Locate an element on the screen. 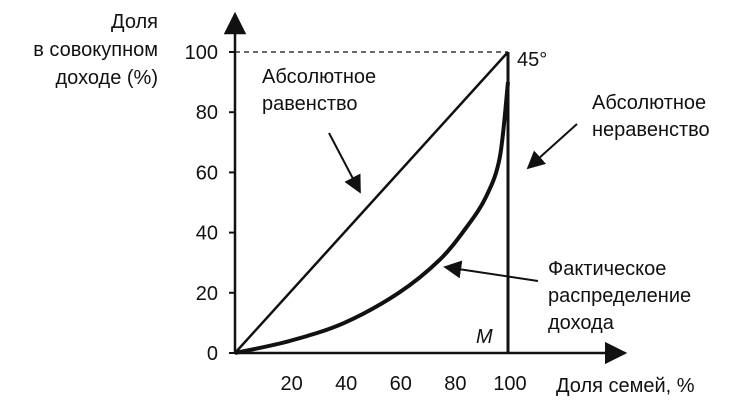 Image resolution: width=730 pixels, height=402 pixels. actual-label-line-1: Фактическое is located at coordinates (607, 269).